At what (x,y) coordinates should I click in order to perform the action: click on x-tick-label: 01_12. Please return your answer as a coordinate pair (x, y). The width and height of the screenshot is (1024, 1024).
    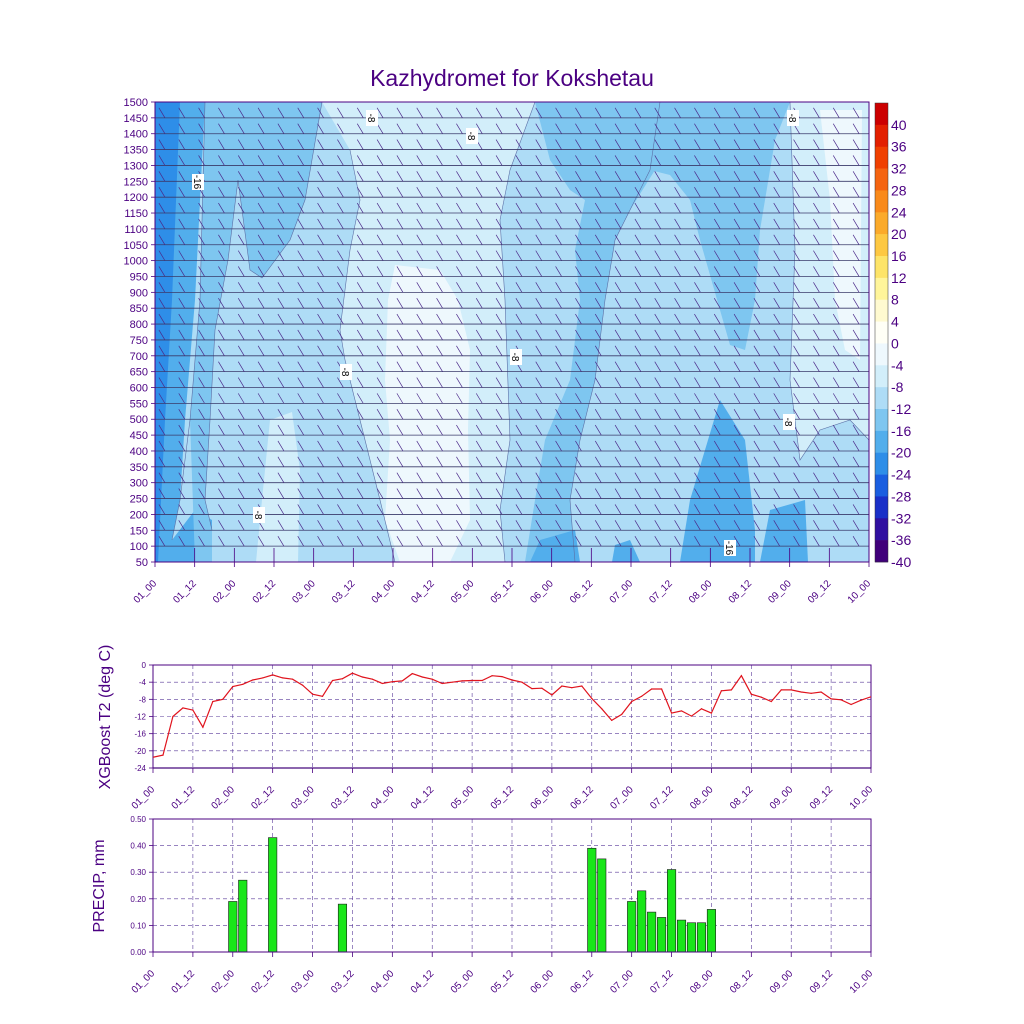
    Looking at the image, I should click on (185, 592).